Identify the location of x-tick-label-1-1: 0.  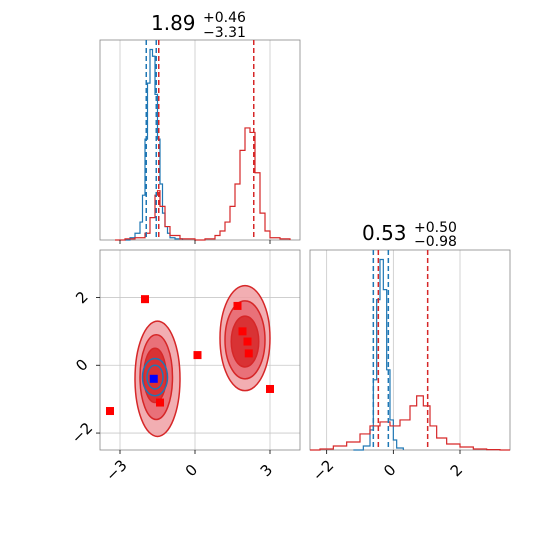
(389, 470).